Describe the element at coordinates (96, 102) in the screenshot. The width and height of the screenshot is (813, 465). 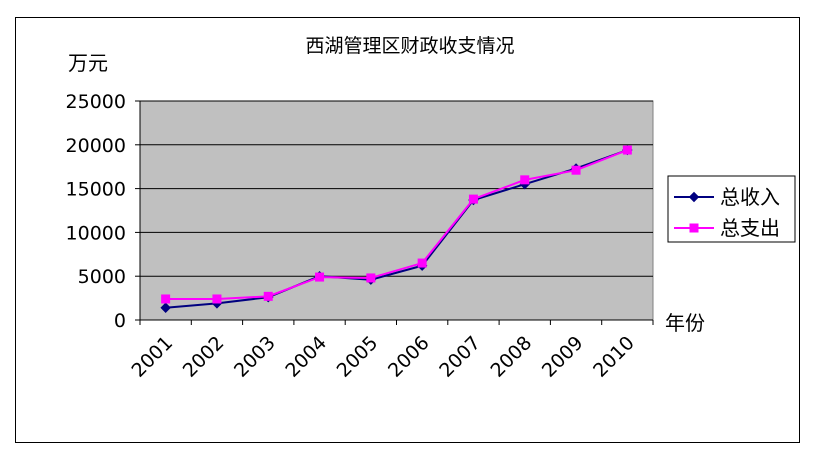
I see `y-tick-label: 25000` at that location.